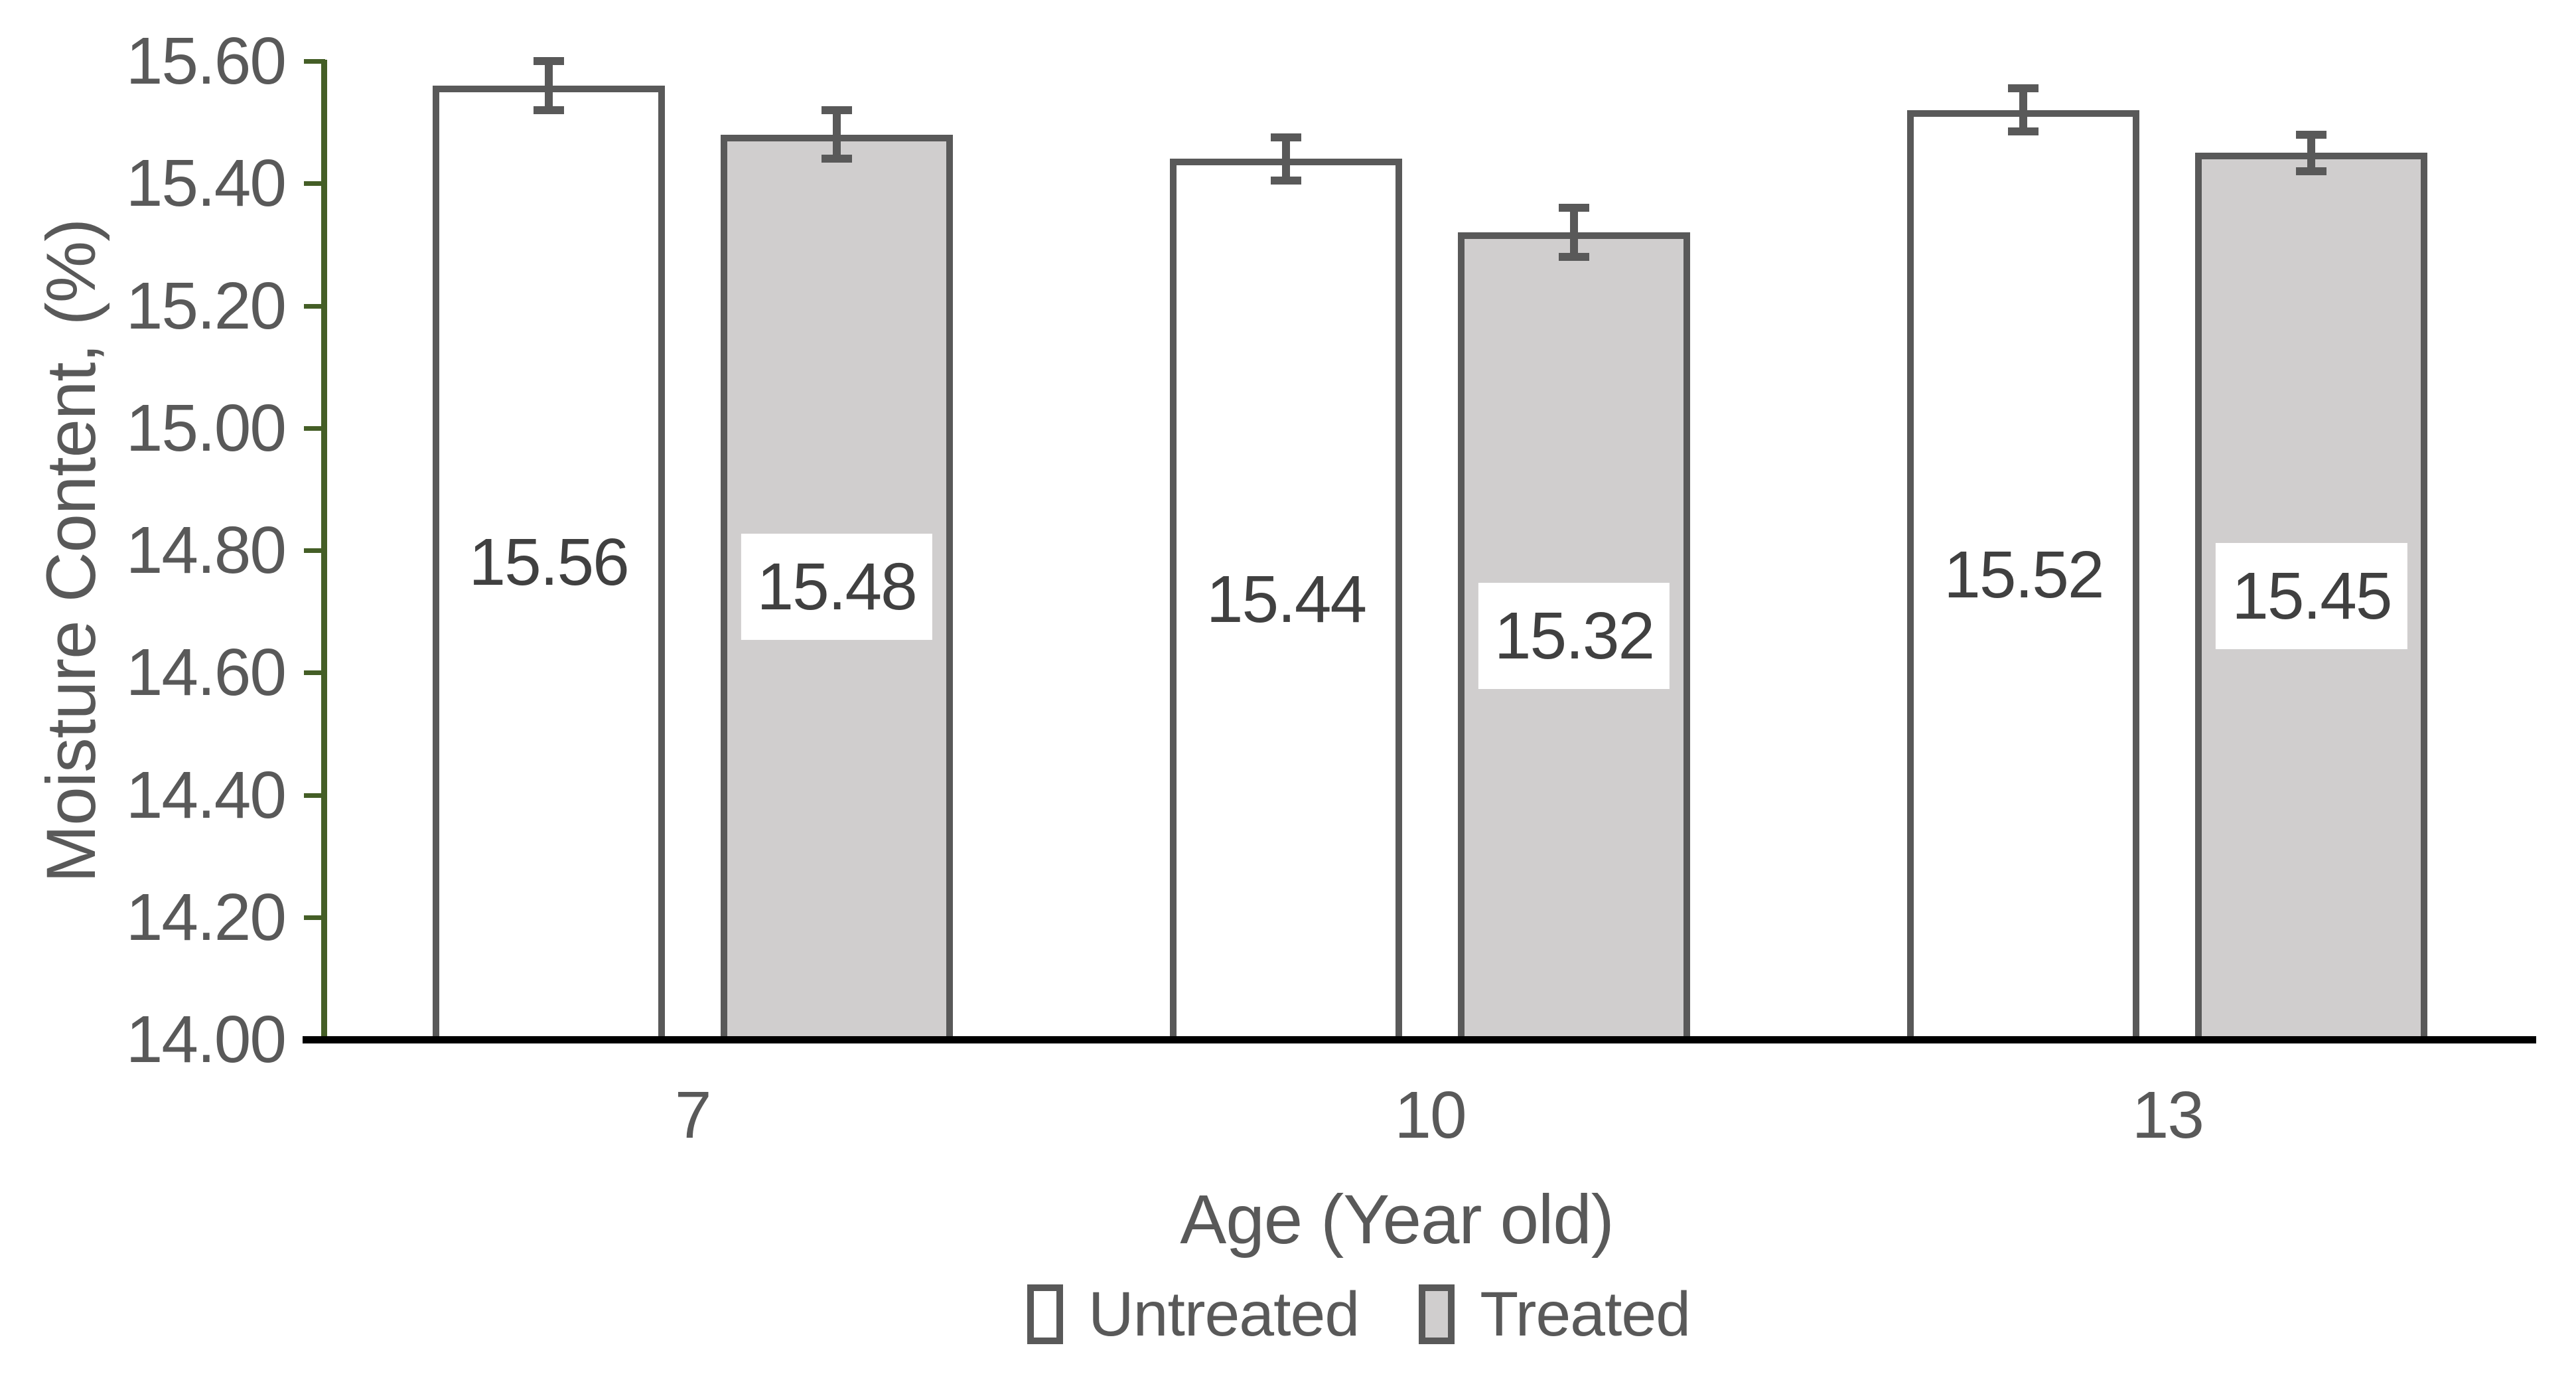  I want to click on x-axis-title: Age (Year old), so click(1397, 1220).